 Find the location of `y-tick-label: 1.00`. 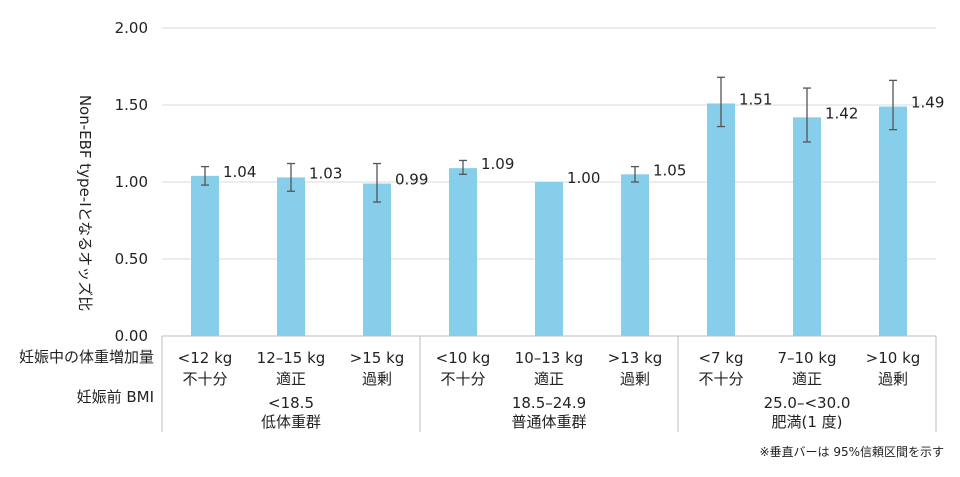

y-tick-label: 1.00 is located at coordinates (131, 182).